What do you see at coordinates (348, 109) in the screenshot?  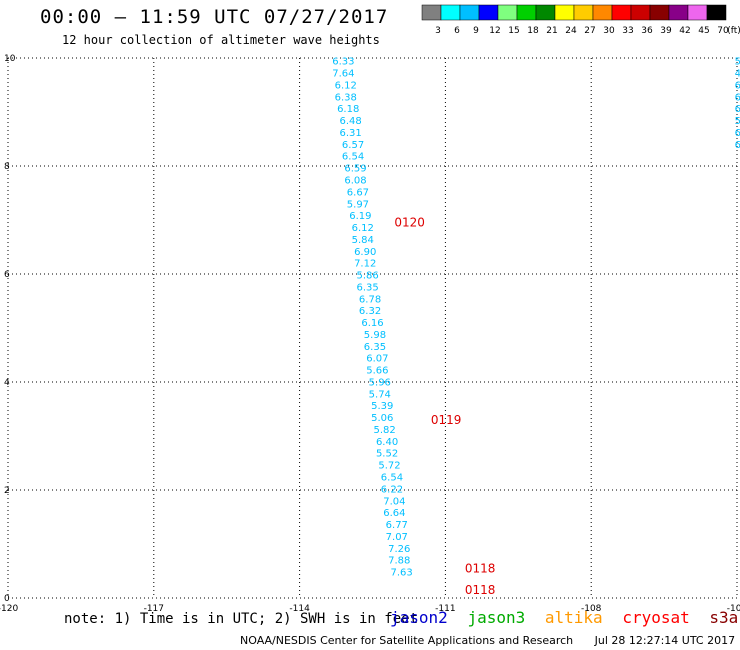 I see `swh-reading: 6.18` at bounding box center [348, 109].